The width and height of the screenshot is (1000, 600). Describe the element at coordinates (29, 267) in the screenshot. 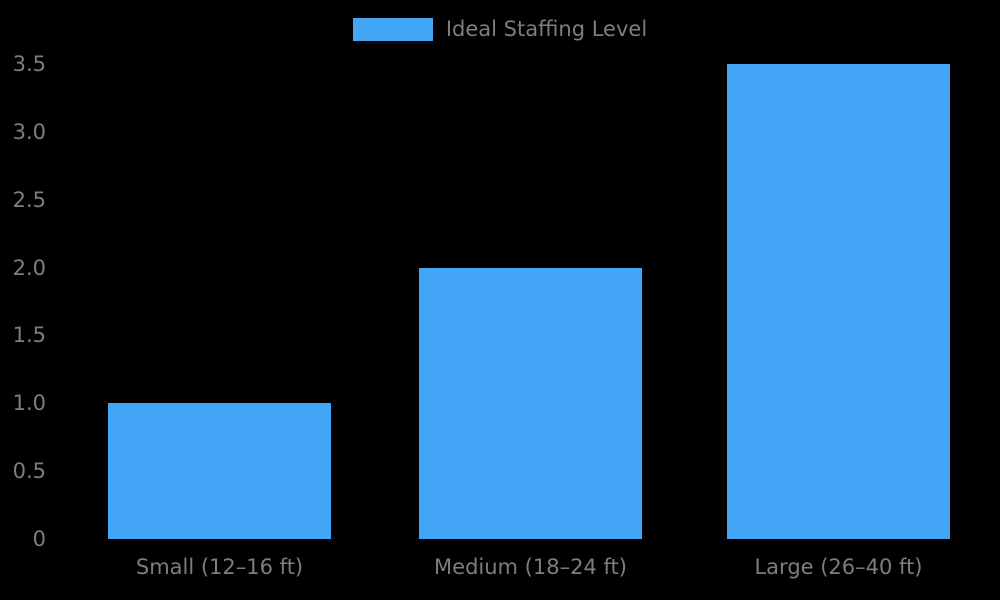

I see `y-axis-tick-label: 2.0` at that location.